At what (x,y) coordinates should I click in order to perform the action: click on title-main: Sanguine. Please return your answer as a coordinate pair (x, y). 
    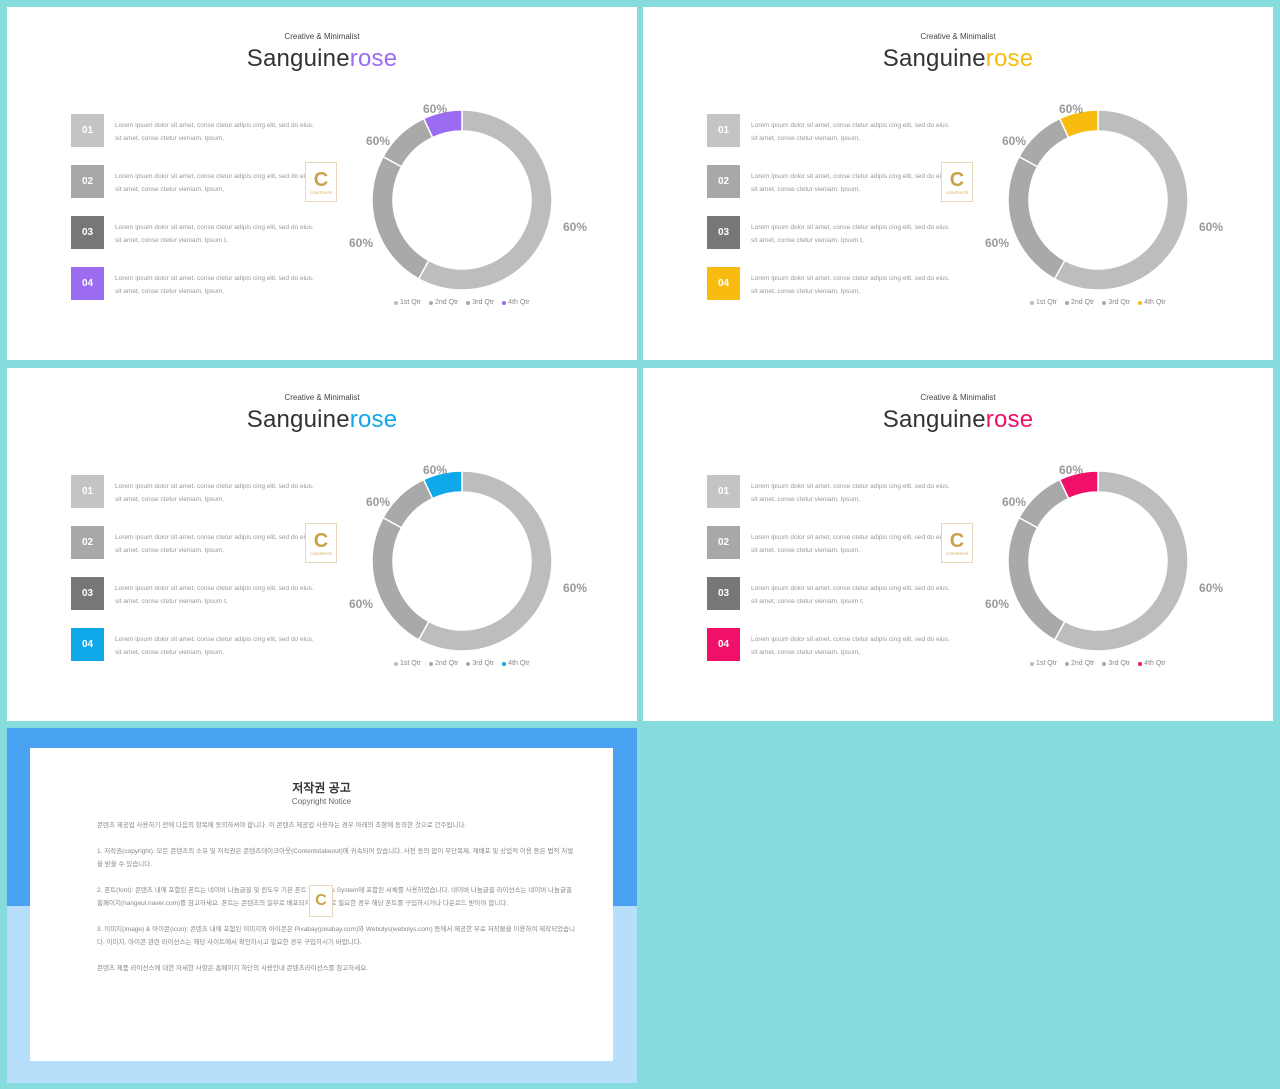
    Looking at the image, I should click on (298, 419).